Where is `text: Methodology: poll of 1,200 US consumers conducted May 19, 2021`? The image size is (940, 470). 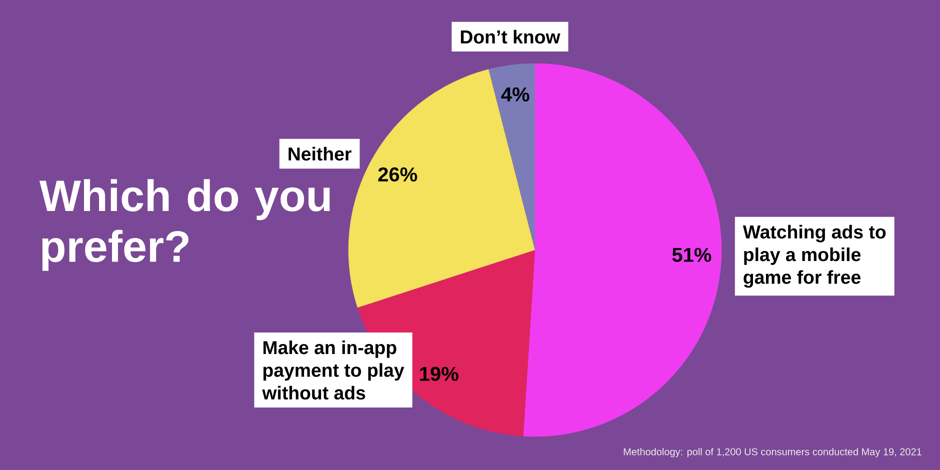 text: Methodology: poll of 1,200 US consumers conducted May 19, 2021 is located at coordinates (773, 453).